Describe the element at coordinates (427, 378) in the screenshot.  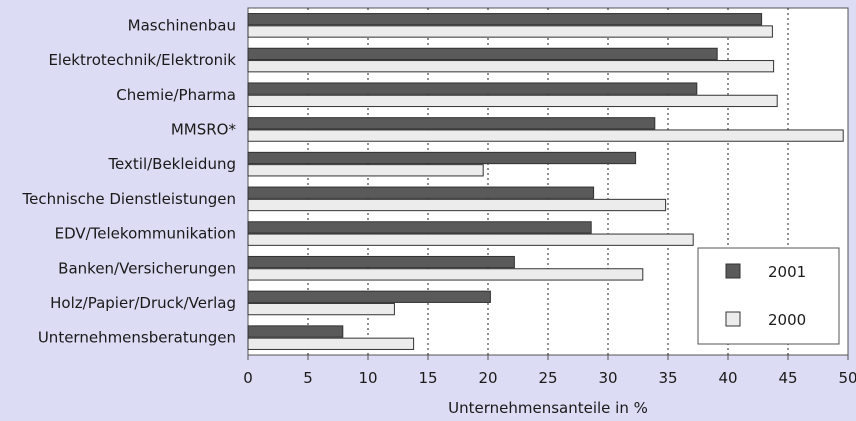
I see `x-tick-label-15: 15` at that location.